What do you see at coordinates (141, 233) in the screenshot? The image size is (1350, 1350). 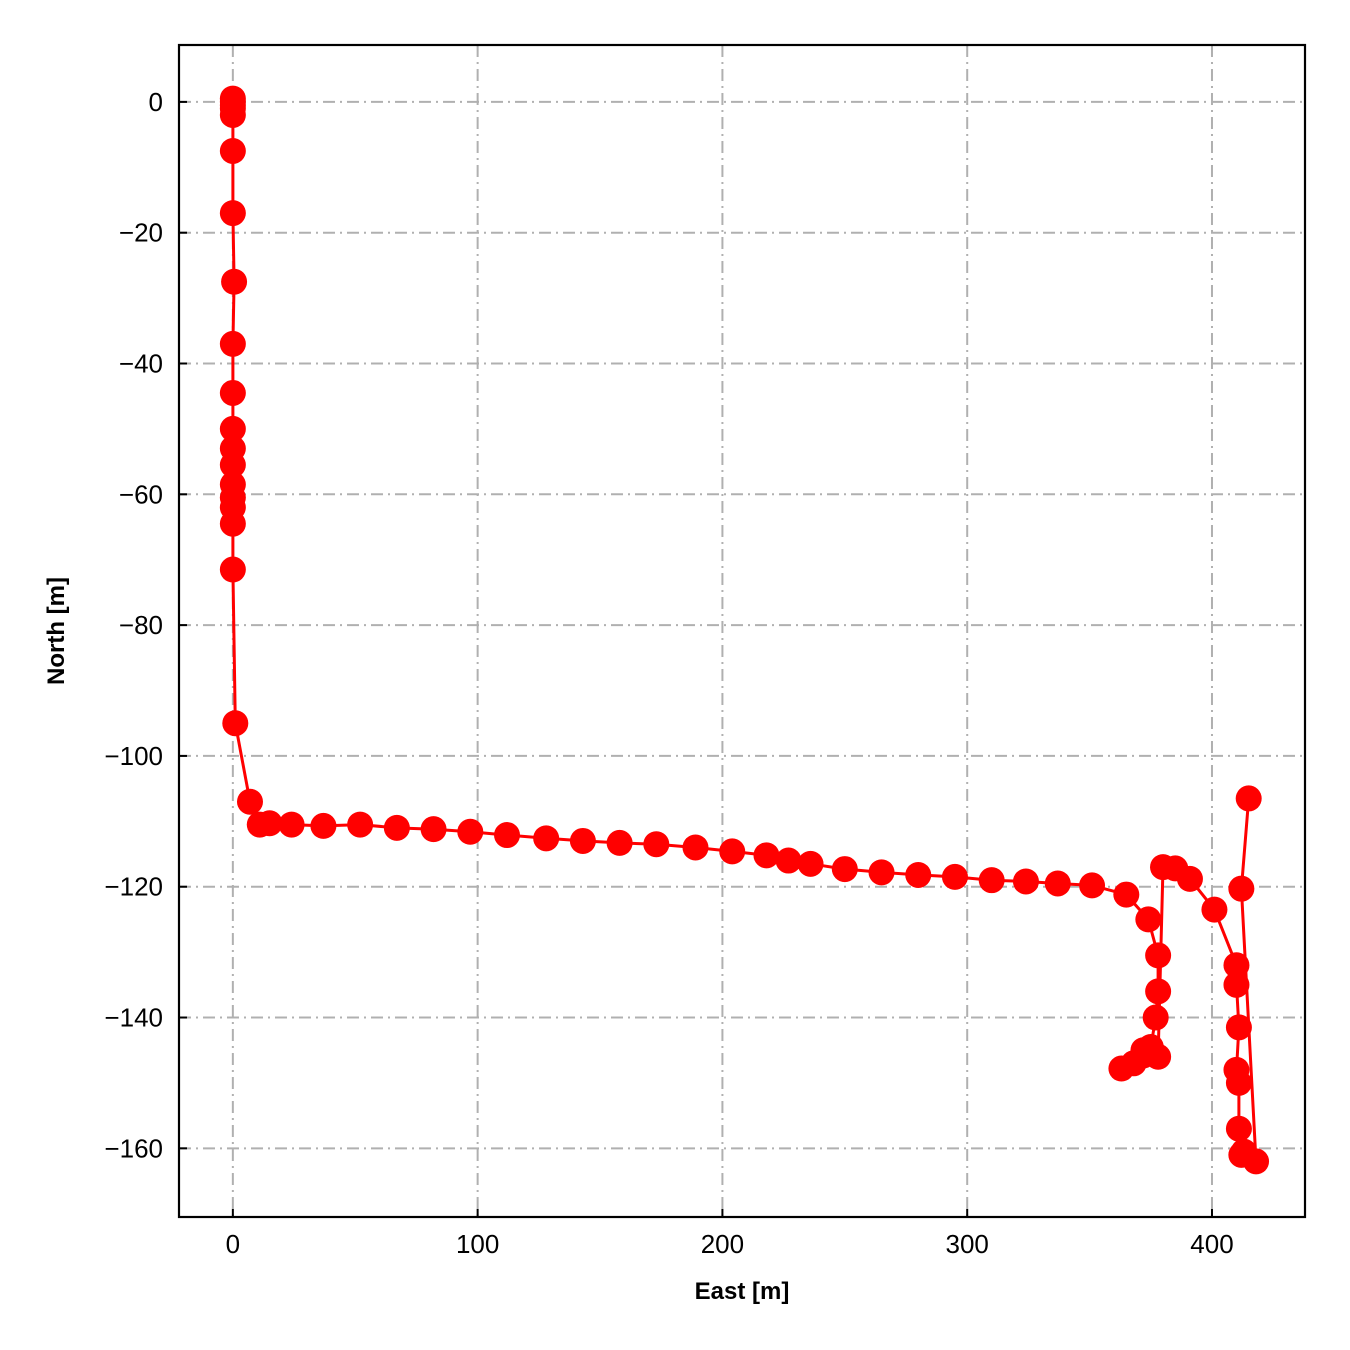 I see `y-tick-label: −20` at bounding box center [141, 233].